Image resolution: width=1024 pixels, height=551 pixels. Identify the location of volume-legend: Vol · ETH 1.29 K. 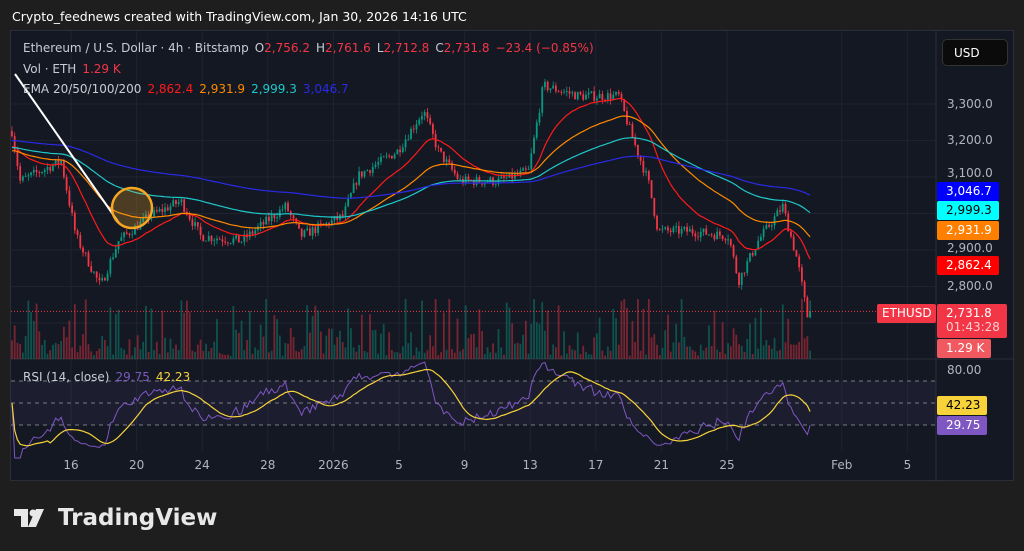
(72, 69).